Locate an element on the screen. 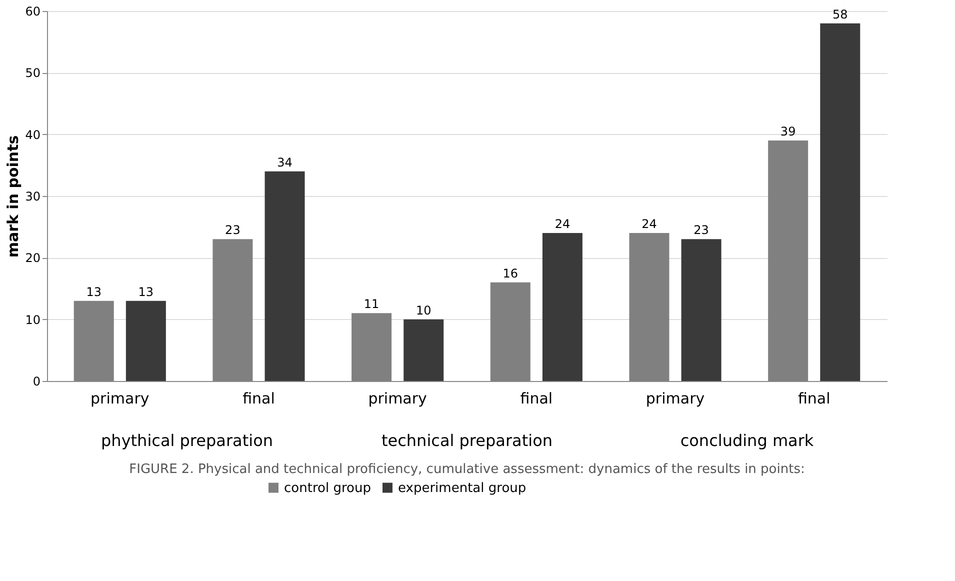 Image resolution: width=955 pixels, height=581 pixels. data-label: 10 is located at coordinates (424, 310).